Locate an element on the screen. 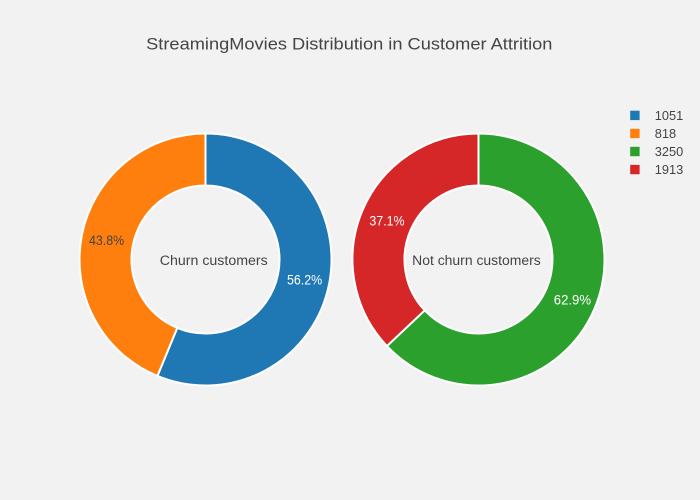  svg-text: 1913 is located at coordinates (669, 169).